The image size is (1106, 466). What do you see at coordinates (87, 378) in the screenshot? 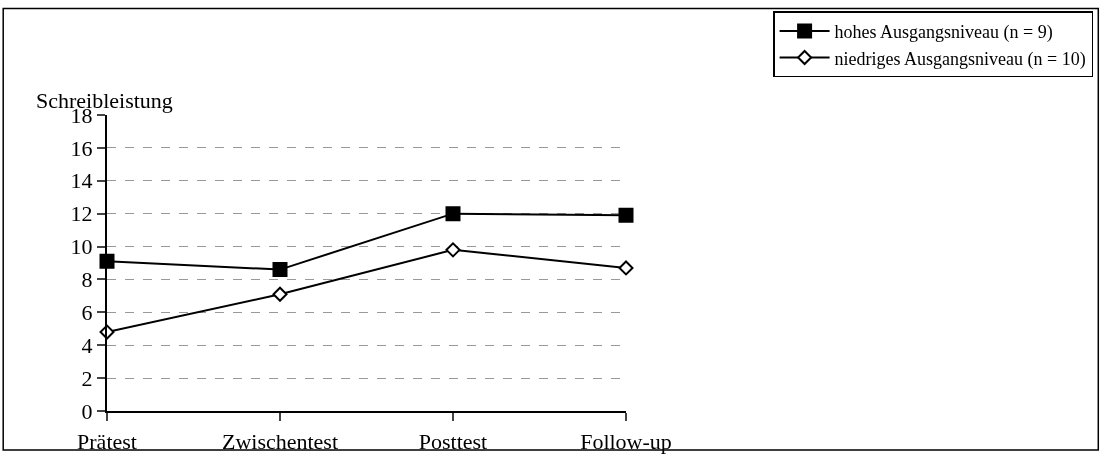
I see `y-tick-label: 2` at bounding box center [87, 378].